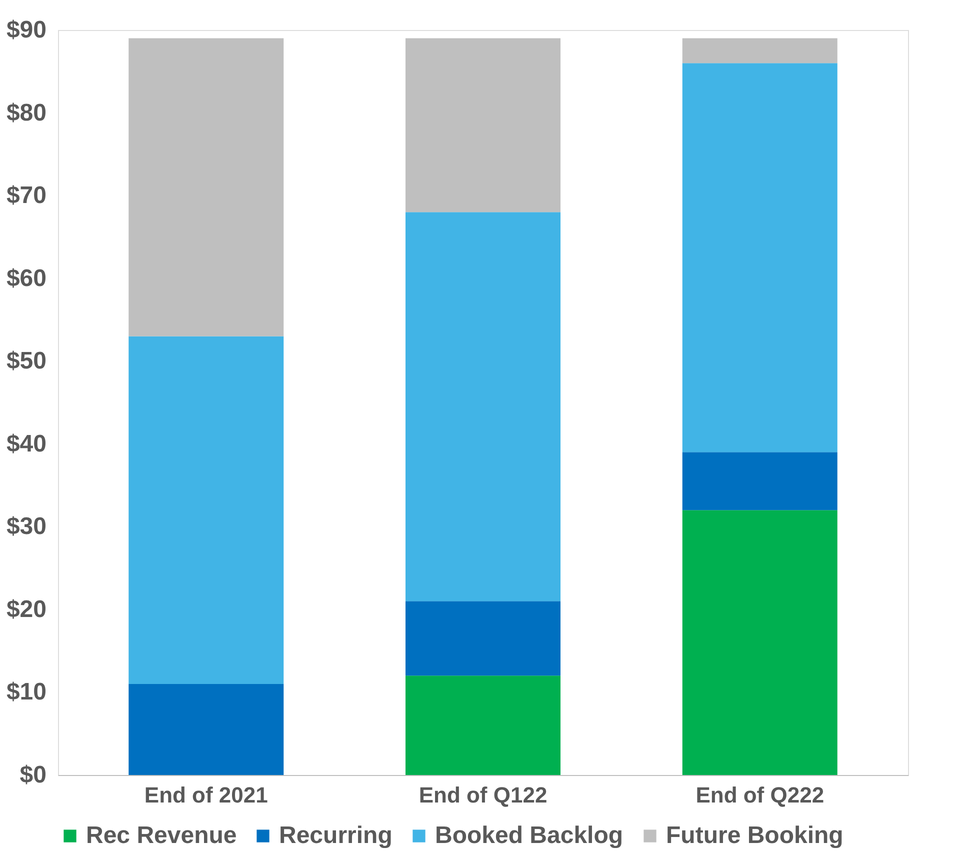 The image size is (976, 865). Describe the element at coordinates (755, 835) in the screenshot. I see `legend-label: Future Booking` at that location.